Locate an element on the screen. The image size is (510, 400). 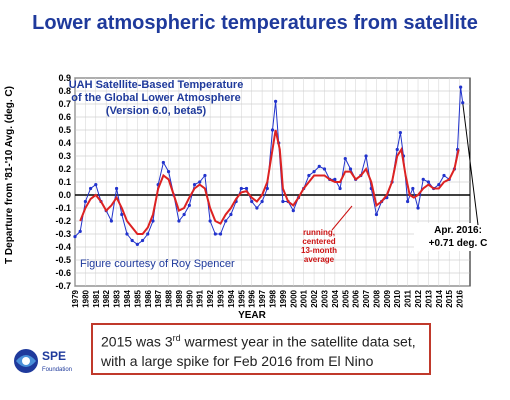
chart-title-line-1: UAH Satellite-Based Temperature is located at coordinates (156, 85).